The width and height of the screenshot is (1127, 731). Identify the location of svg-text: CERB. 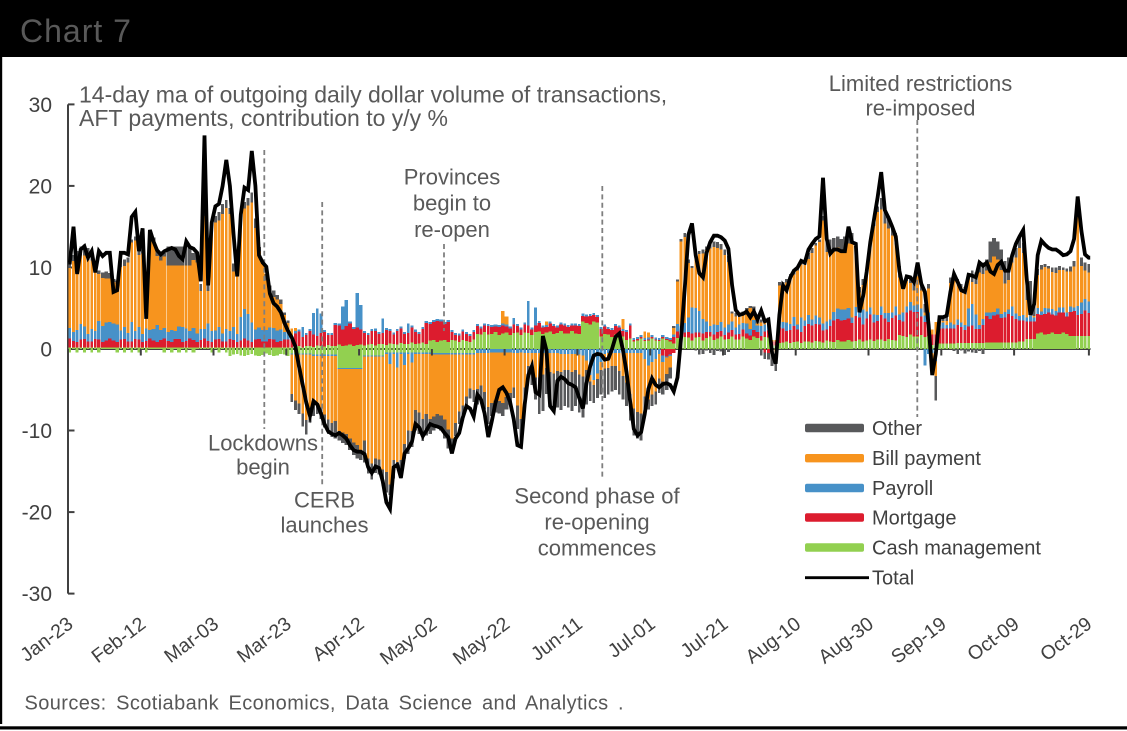
(324, 500).